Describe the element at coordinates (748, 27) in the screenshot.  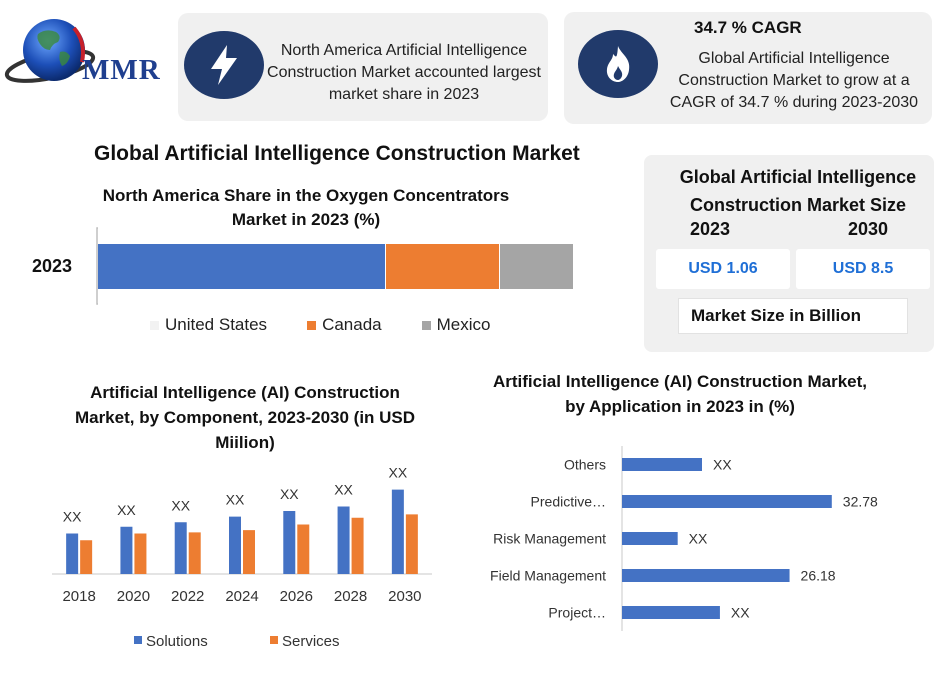
I see `cagr-title: 34.7 % CAGR` at that location.